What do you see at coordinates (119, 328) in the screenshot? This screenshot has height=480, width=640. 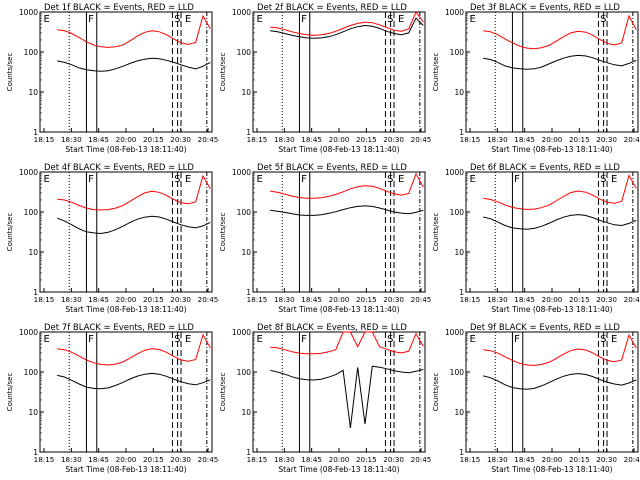 I see `chart-title: Det 7f BLACK = Events, RED = LLD` at bounding box center [119, 328].